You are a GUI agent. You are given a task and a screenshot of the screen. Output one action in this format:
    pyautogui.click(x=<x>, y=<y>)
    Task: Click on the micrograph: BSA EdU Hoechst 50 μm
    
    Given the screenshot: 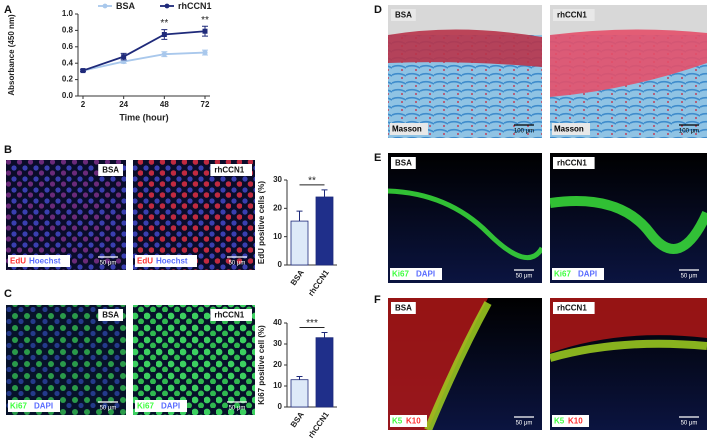 What is the action you would take?
    pyautogui.click(x=66, y=215)
    